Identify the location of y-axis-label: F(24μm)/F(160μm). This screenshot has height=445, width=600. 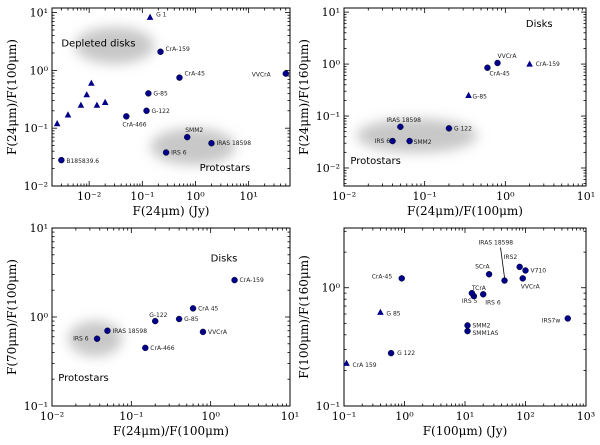
(304, 97).